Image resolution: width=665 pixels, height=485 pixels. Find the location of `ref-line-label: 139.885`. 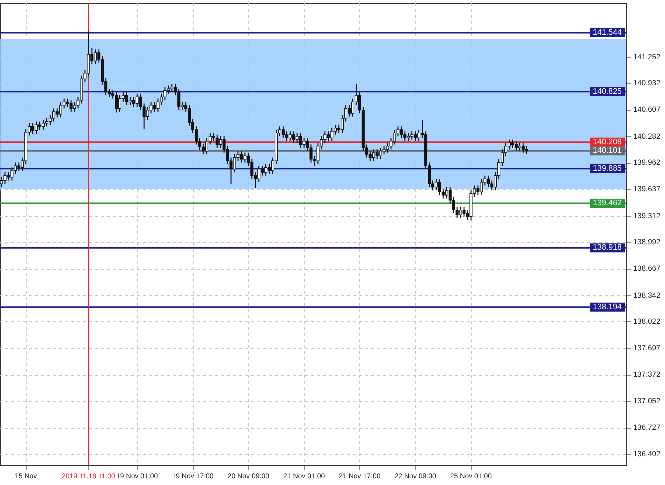

ref-line-label: 139.885 is located at coordinates (608, 168).